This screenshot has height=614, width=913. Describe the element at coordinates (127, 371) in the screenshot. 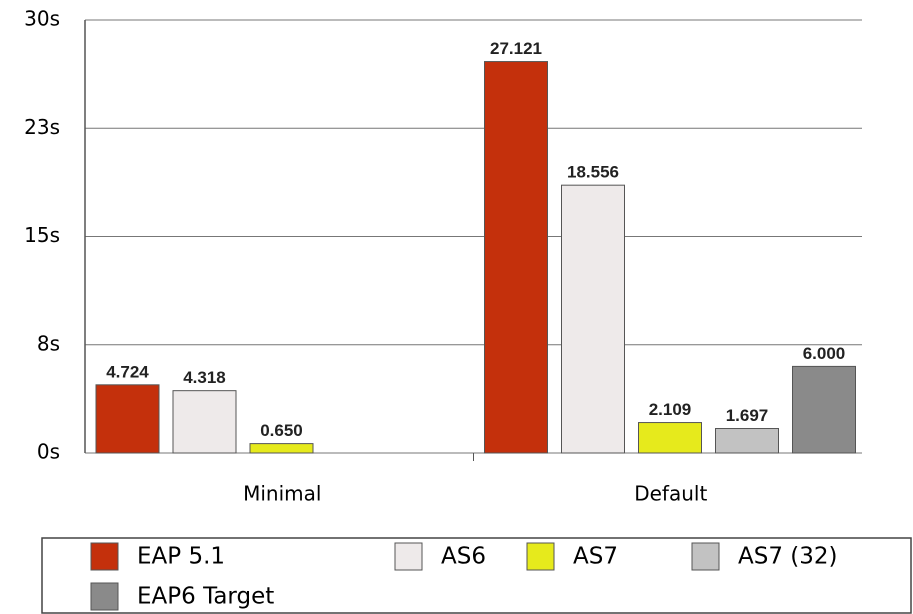

I see `value-label: 4.724` at that location.